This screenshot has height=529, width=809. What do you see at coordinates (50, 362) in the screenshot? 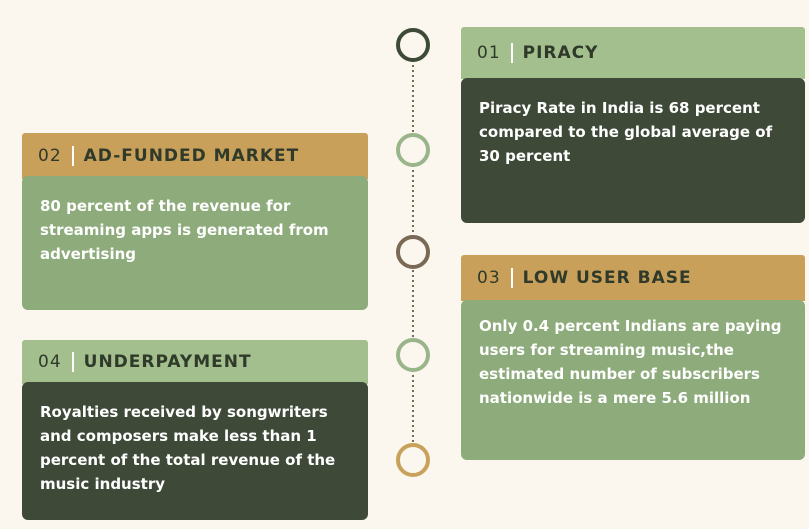
I see `card-number: 04` at bounding box center [50, 362].